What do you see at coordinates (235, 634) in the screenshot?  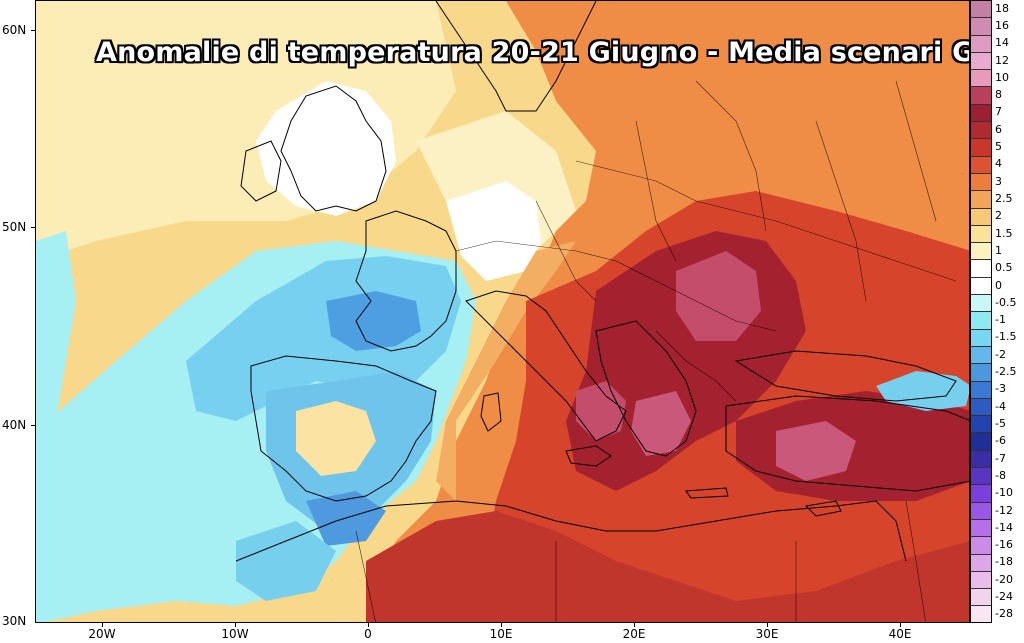 I see `lon-label-10w: 10W` at bounding box center [235, 634].